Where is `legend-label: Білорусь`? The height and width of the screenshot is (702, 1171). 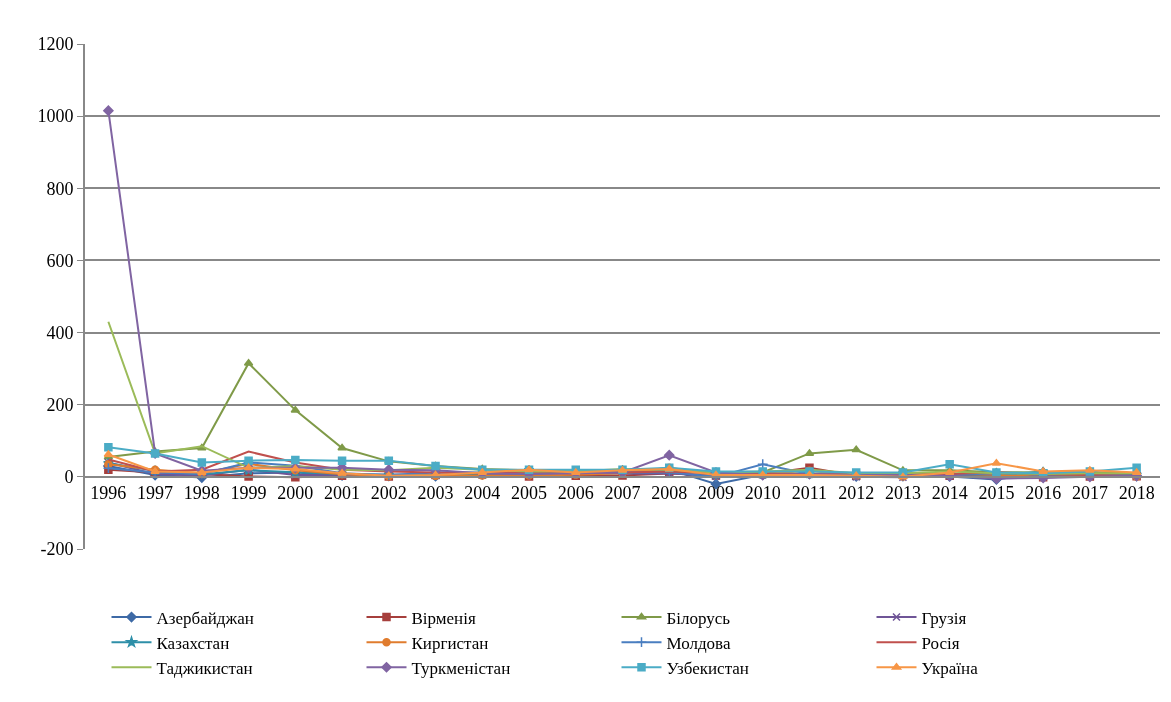 legend-label: Білорусь is located at coordinates (698, 618).